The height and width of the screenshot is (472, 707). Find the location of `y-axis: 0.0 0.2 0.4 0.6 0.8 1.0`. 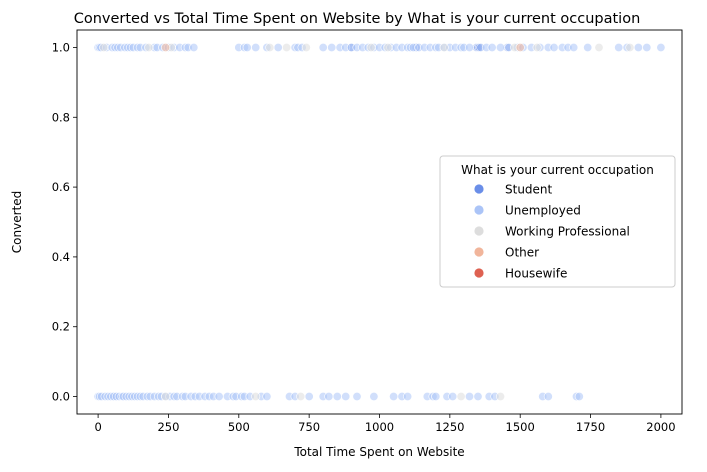

y-axis: 0.0 0.2 0.4 0.6 0.8 1.0 is located at coordinates (64, 222).